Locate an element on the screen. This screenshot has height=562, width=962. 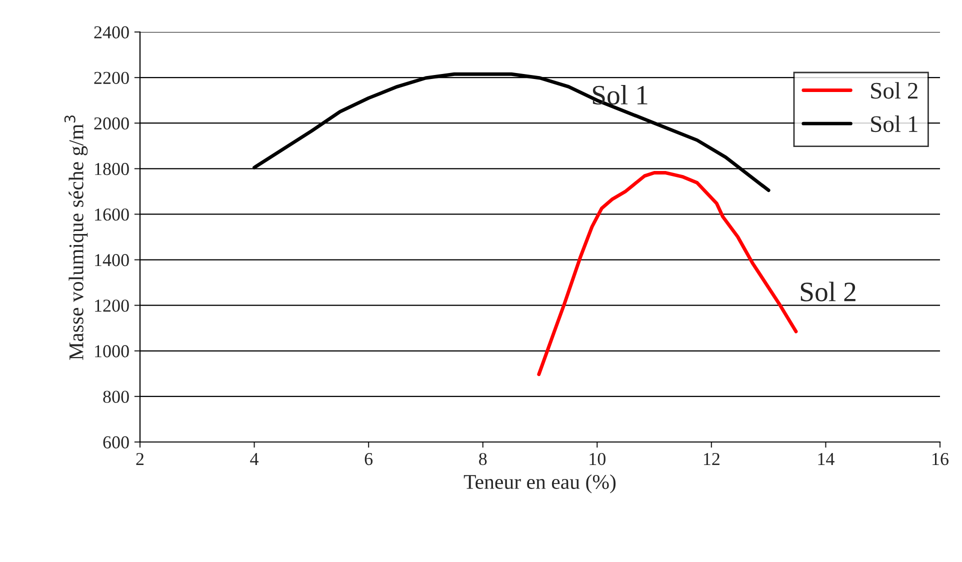
annotation: Sol 1 is located at coordinates (620, 95).